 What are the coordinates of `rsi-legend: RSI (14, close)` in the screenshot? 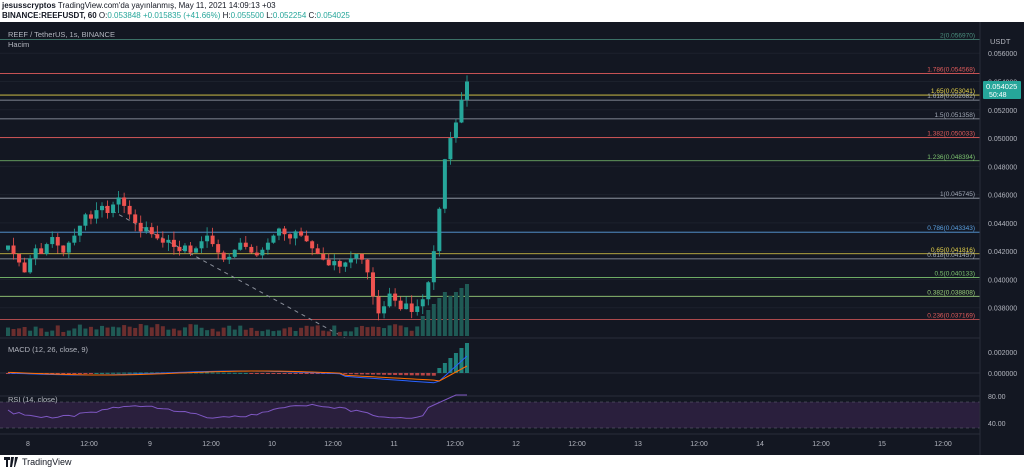 It's located at (33, 399).